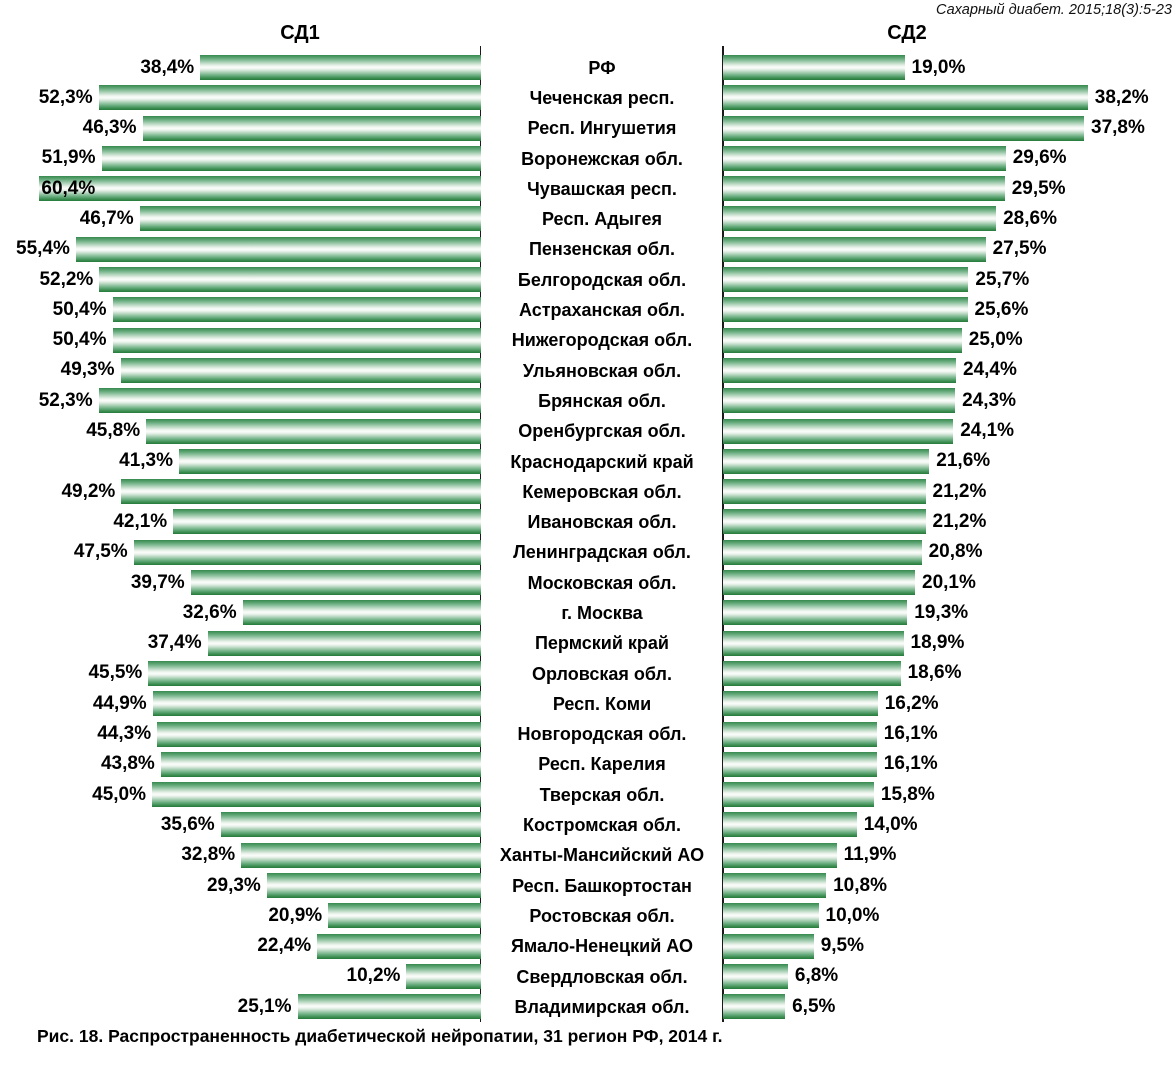 The width and height of the screenshot is (1176, 1068). What do you see at coordinates (240, 916) in the screenshot?
I see `sd1-row: 20,9%` at bounding box center [240, 916].